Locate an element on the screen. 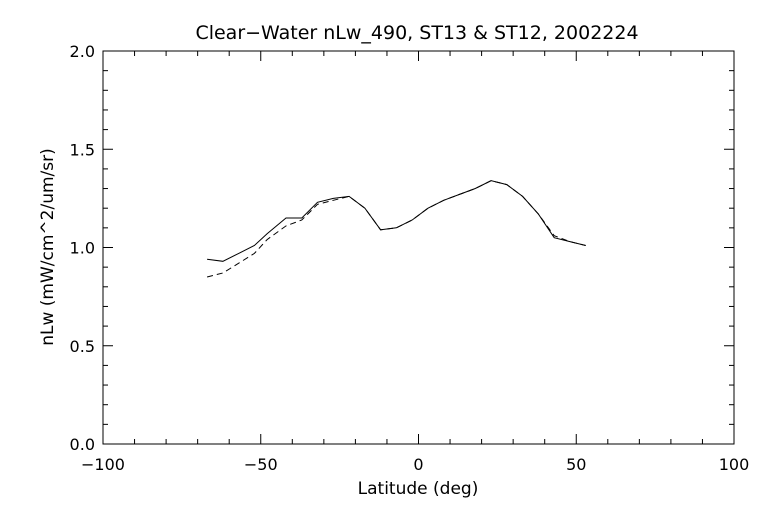  series-line-solid is located at coordinates (396, 221).